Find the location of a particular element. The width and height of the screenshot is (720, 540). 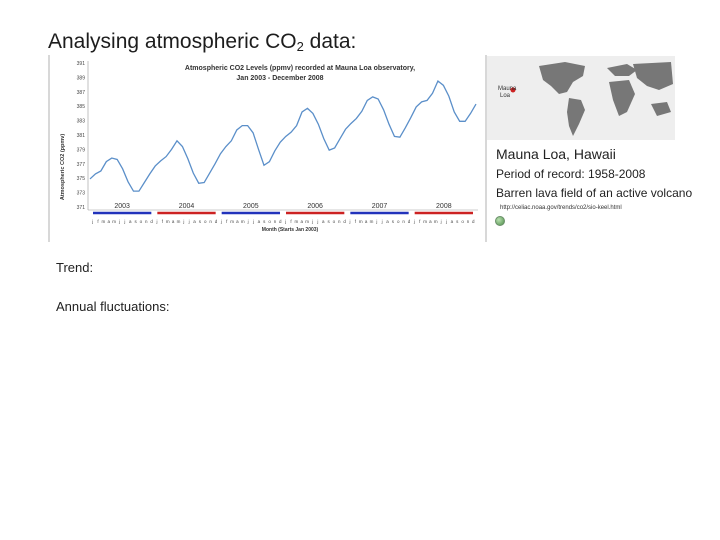

y-tick-label: 387 is located at coordinates (81, 93).